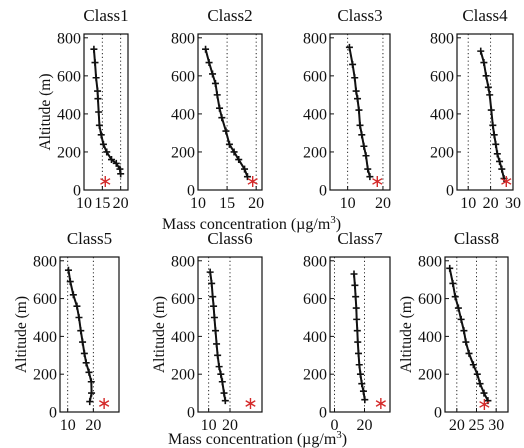 The image size is (524, 448). I want to click on x-tick-label: 0, so click(335, 425).